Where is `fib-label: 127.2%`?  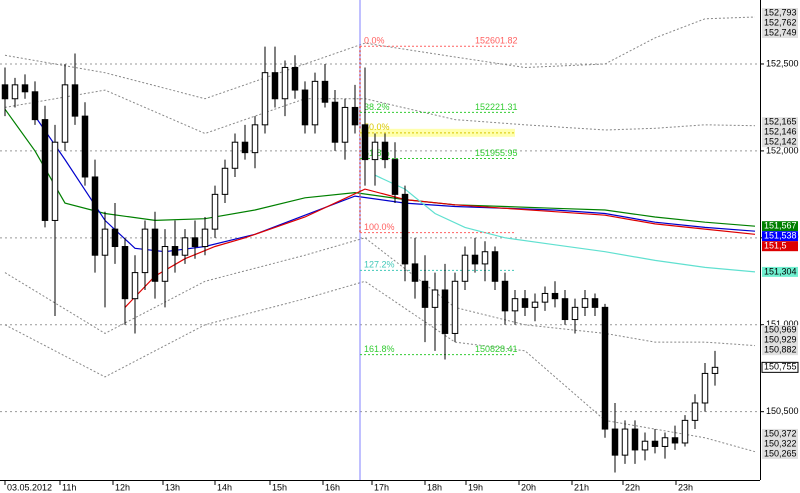
fib-label: 127.2% is located at coordinates (379, 265).